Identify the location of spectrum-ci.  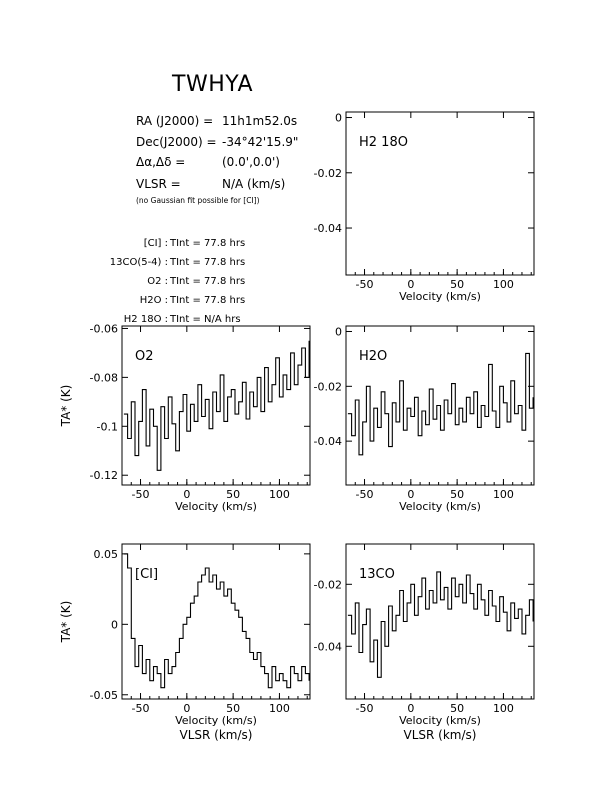
(216, 621).